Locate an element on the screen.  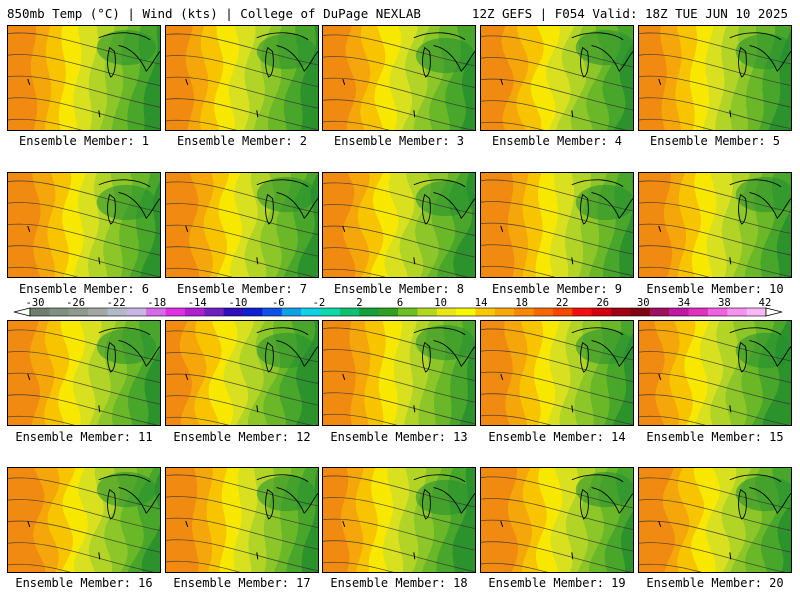
colorbar-tick-label: -6 is located at coordinates (278, 303).